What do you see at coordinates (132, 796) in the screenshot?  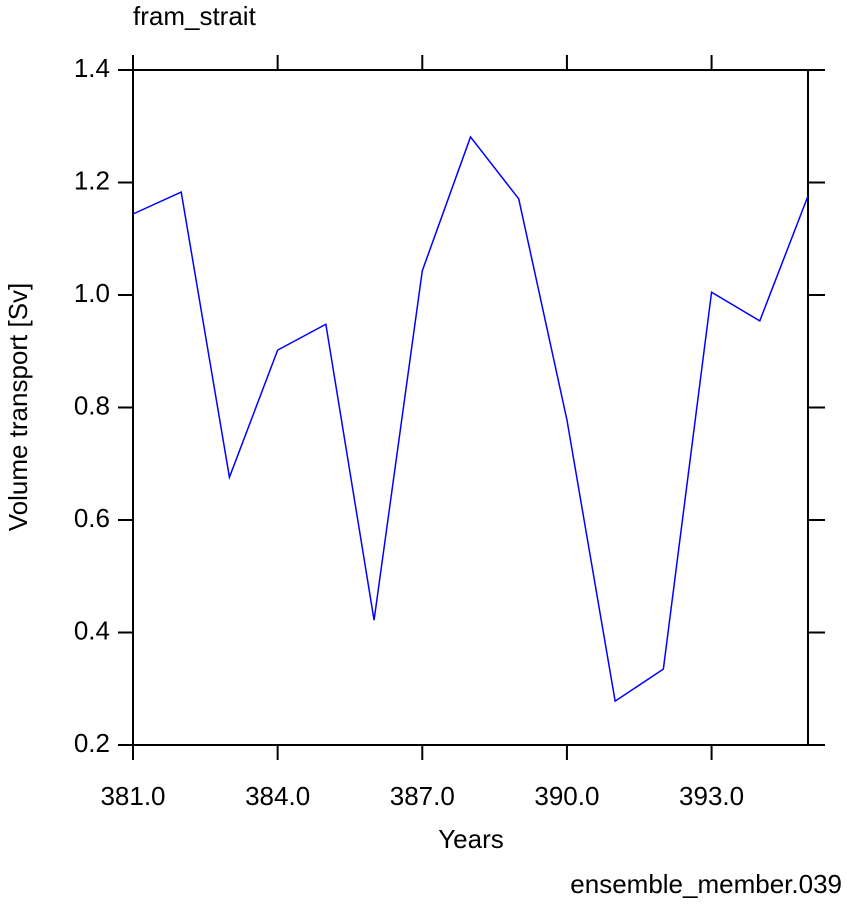 I see `x-tick-label: 381.0` at bounding box center [132, 796].